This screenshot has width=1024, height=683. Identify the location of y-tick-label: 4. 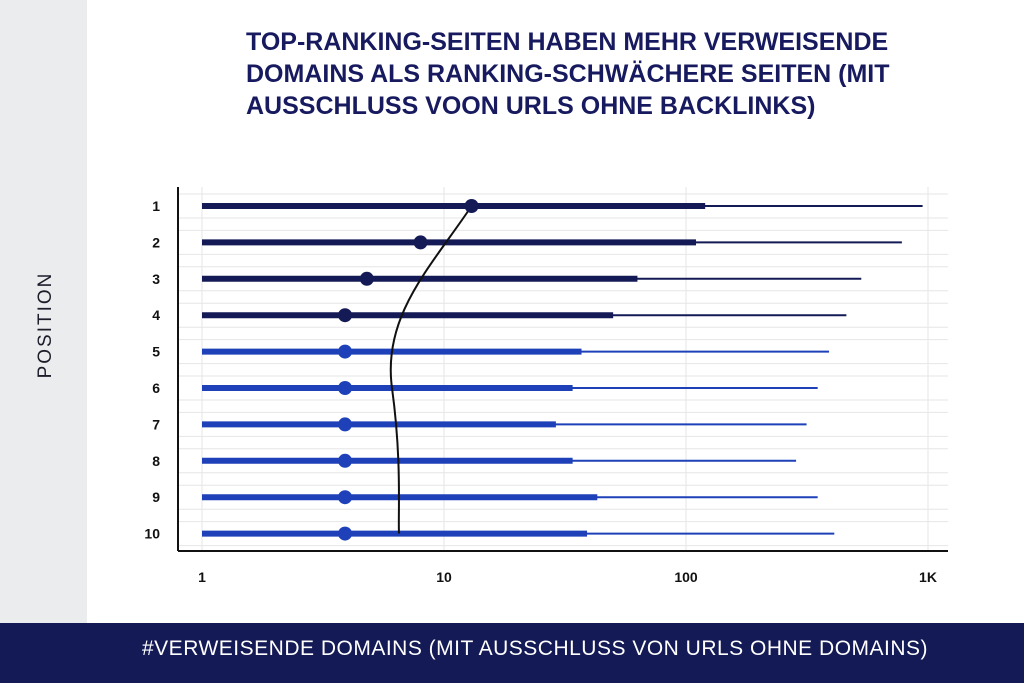
(156, 315).